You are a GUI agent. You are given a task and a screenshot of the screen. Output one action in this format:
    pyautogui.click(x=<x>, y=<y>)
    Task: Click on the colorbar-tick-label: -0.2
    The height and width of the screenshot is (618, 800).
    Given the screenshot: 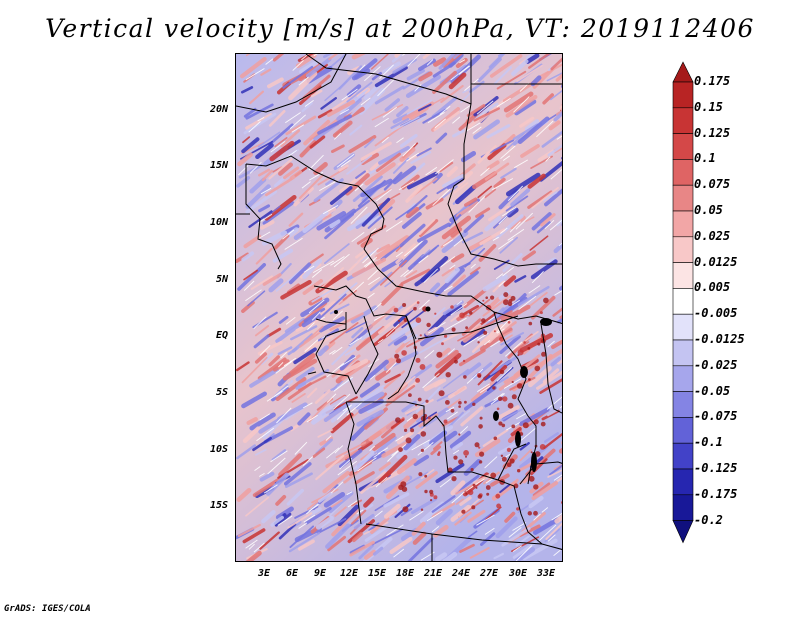 What is the action you would take?
    pyautogui.click(x=708, y=519)
    